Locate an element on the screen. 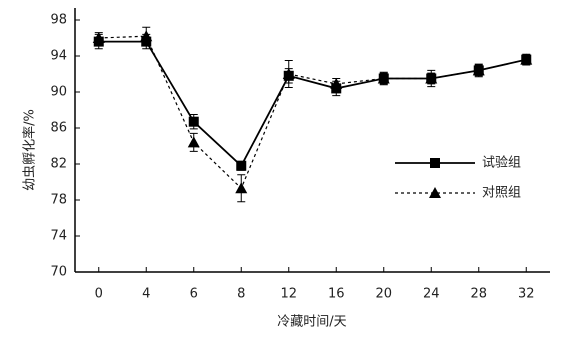 This screenshot has height=340, width=571. y-tick-label: 70 is located at coordinates (58, 272).